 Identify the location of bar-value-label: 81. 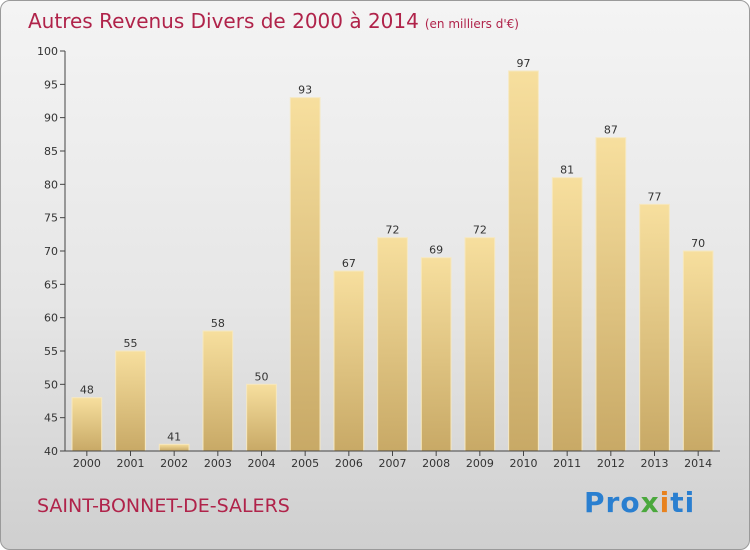
(567, 170).